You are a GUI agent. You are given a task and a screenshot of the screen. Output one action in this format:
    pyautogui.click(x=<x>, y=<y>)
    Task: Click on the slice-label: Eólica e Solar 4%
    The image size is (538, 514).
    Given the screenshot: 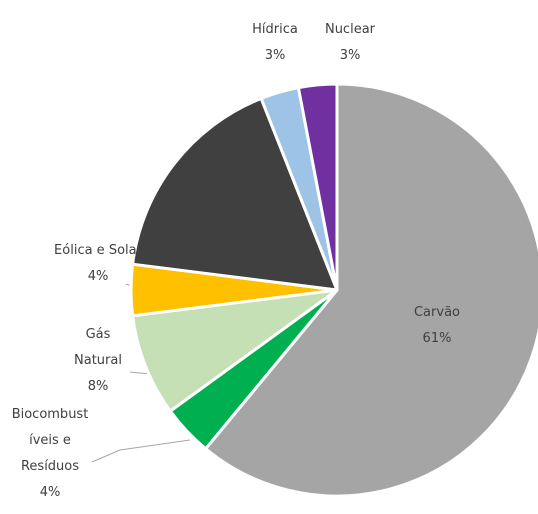 What is the action you would take?
    pyautogui.click(x=98, y=264)
    